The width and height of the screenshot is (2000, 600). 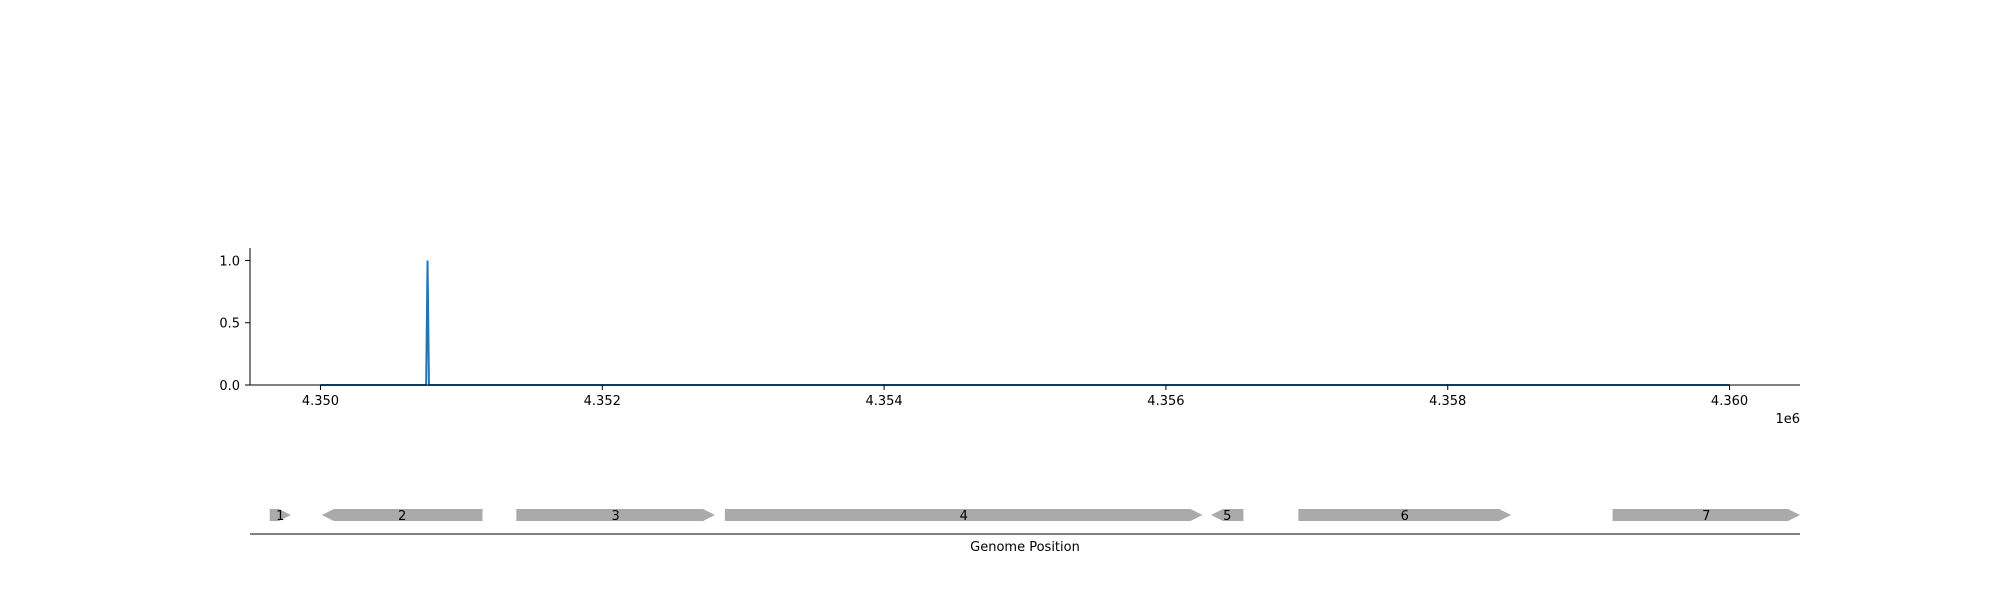 I want to click on signal-line, so click(x=1025, y=323).